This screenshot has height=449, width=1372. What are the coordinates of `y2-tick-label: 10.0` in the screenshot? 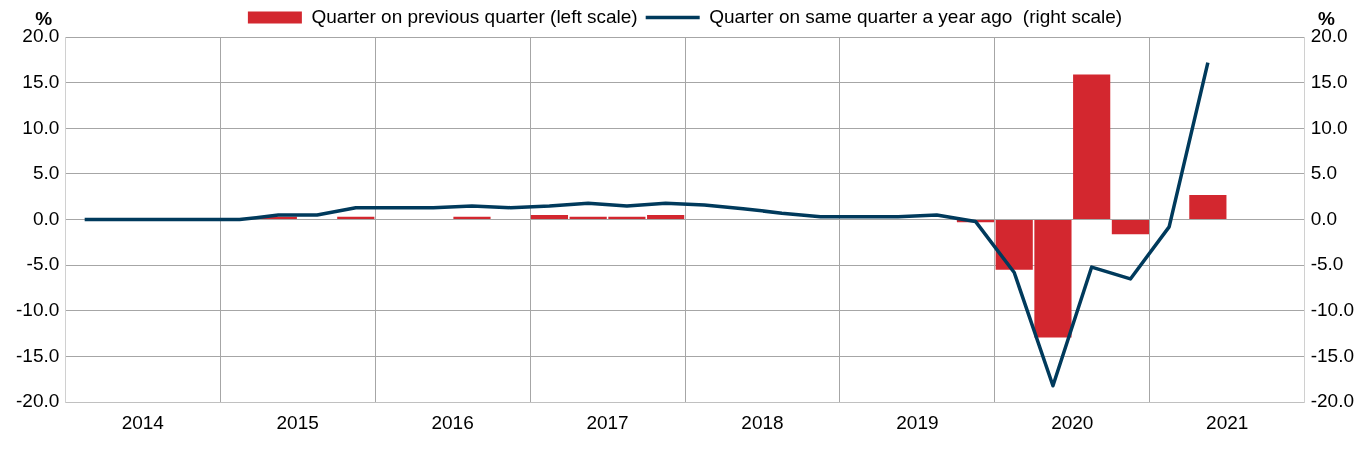 It's located at (1329, 127).